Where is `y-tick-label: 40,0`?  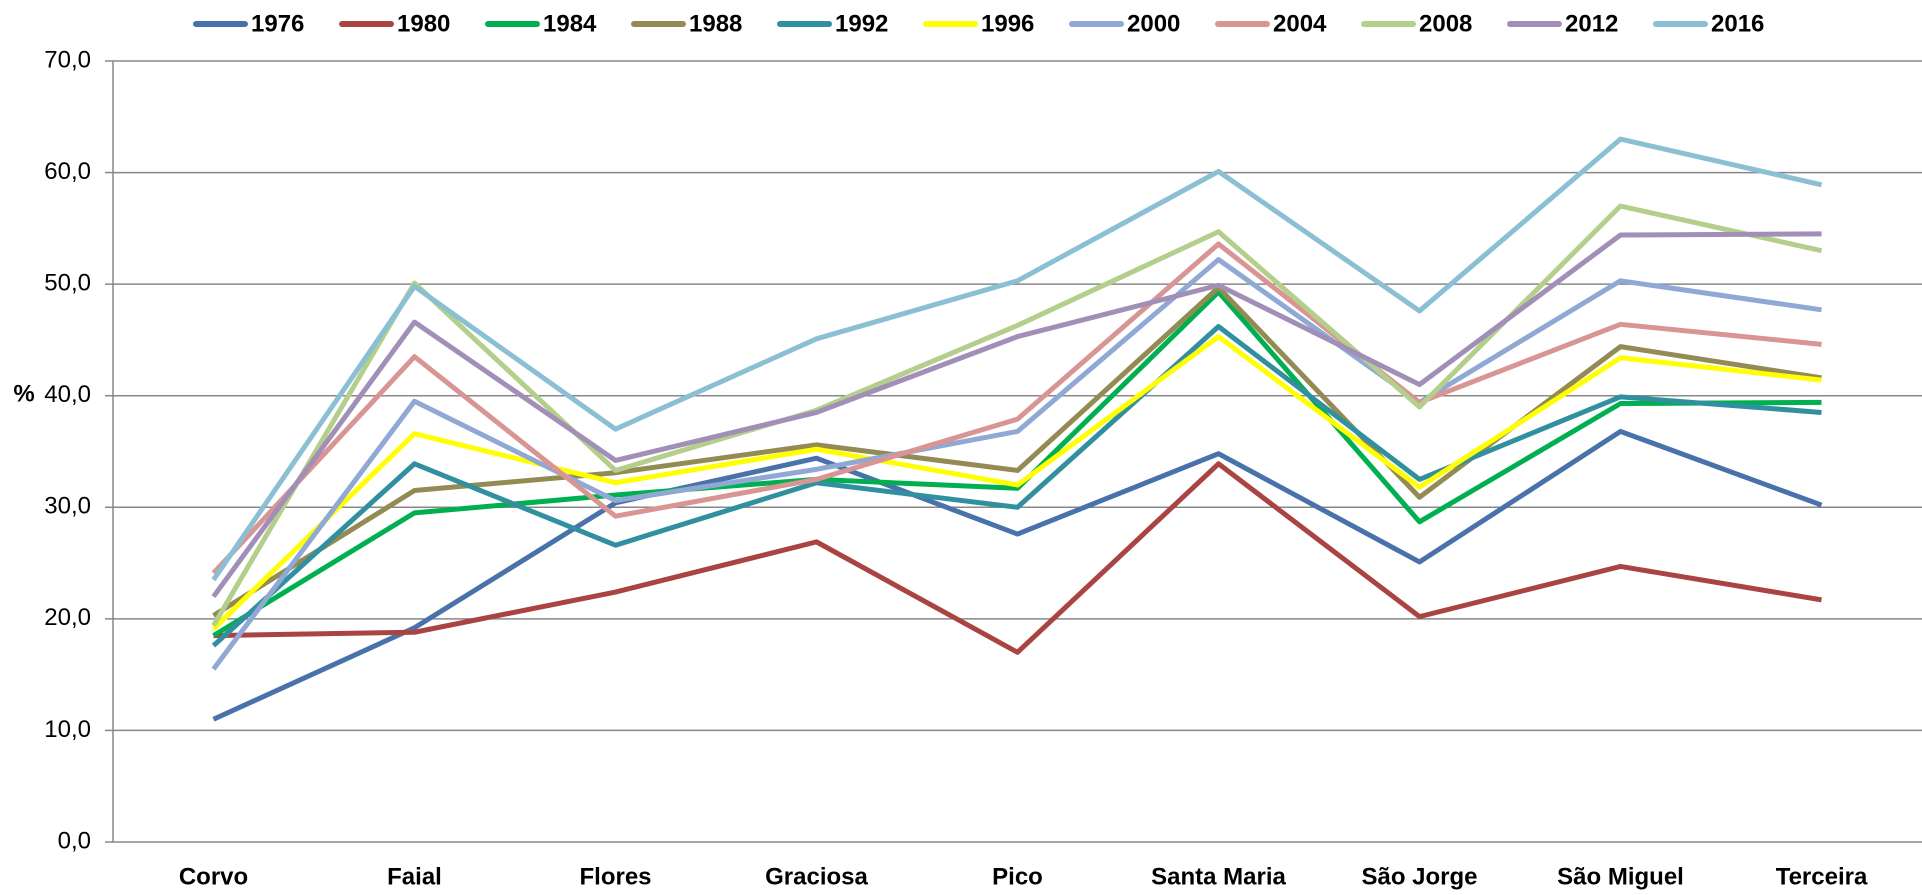
y-tick-label: 40,0 is located at coordinates (67, 394).